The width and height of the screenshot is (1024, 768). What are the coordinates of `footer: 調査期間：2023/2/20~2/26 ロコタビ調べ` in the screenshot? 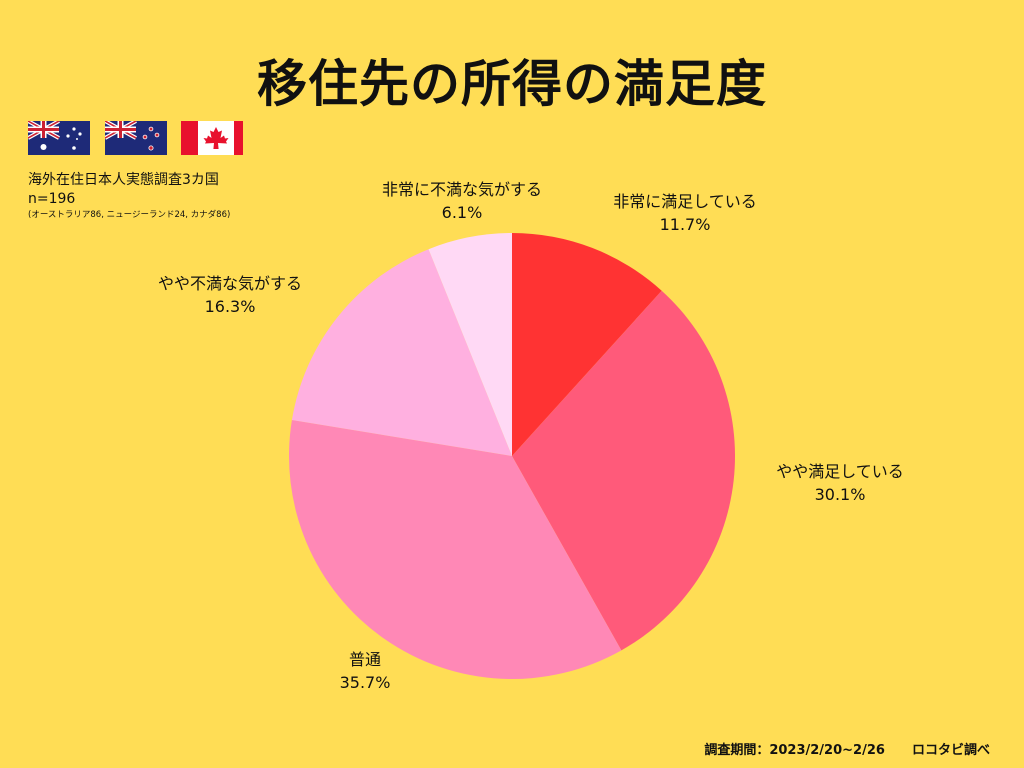 It's located at (847, 748).